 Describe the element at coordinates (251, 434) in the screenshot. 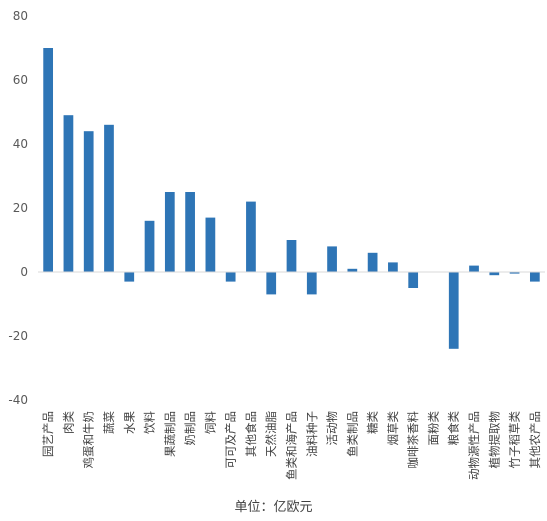

I see `category-label: 其他食品` at that location.